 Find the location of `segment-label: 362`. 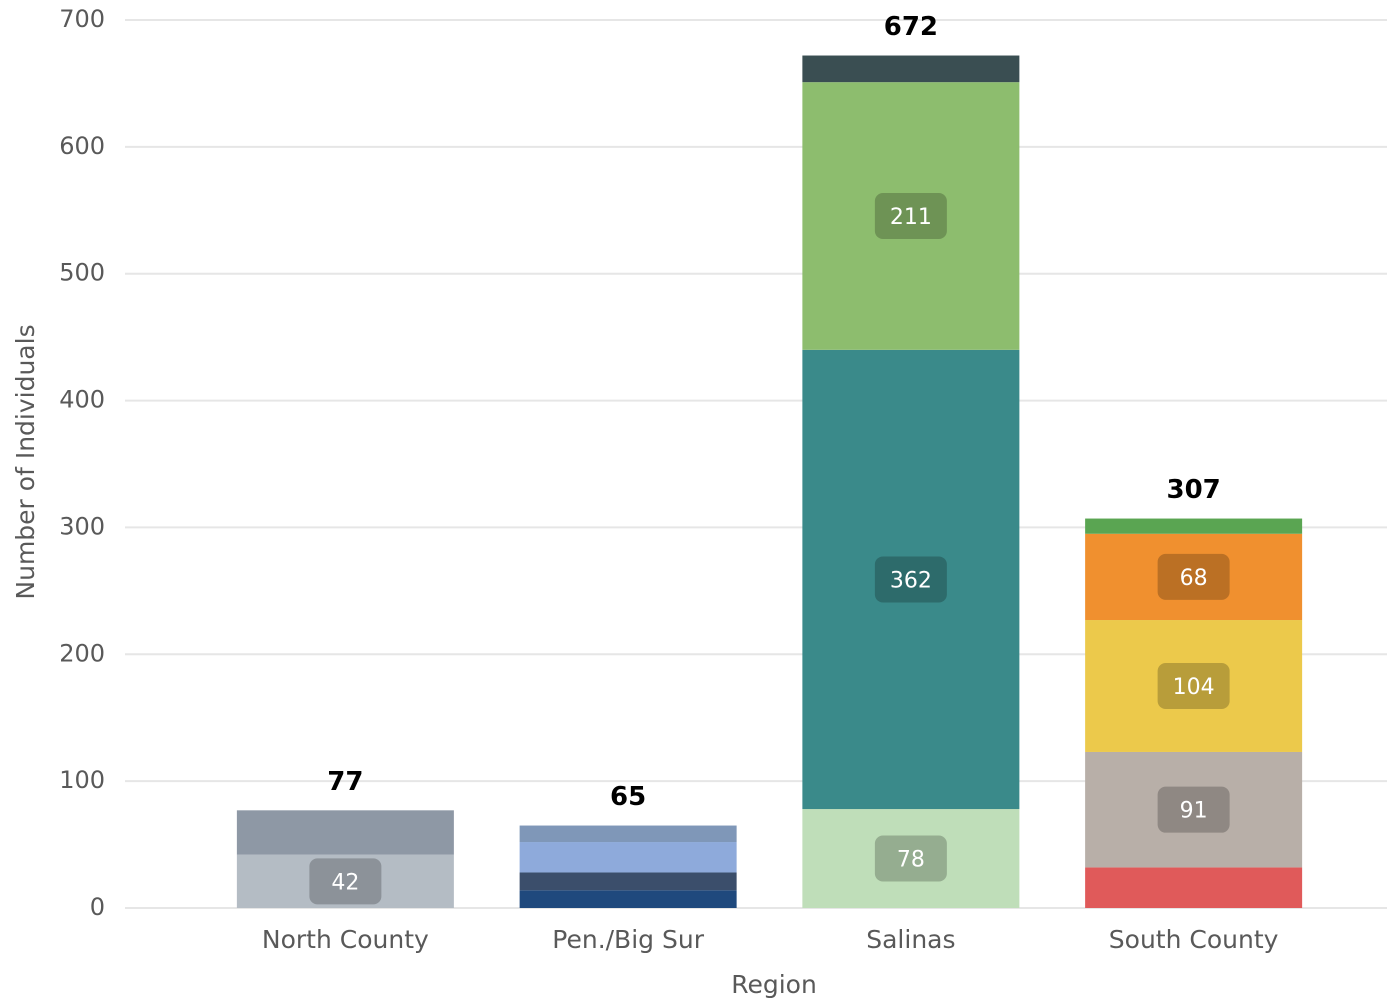

segment-label: 362 is located at coordinates (911, 580).